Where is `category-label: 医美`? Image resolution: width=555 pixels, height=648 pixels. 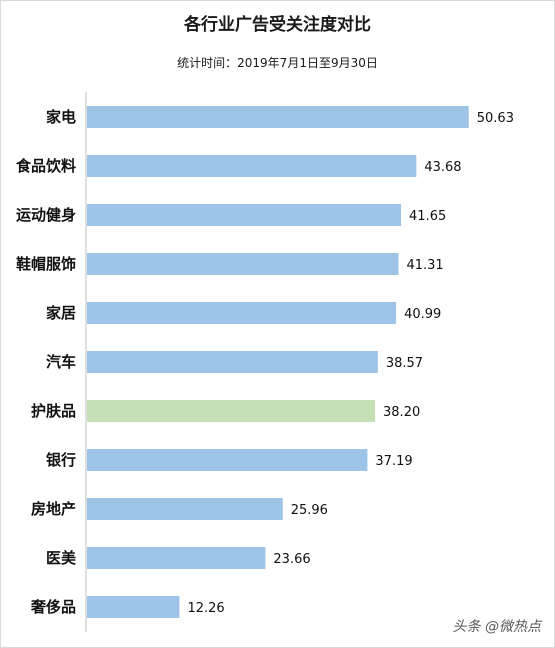 category-label: 医美 is located at coordinates (61, 558).